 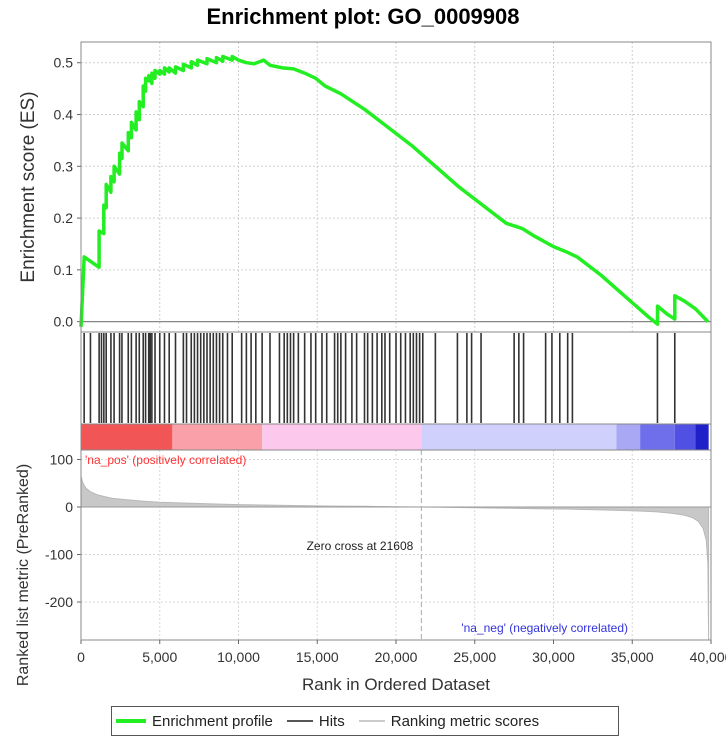 I want to click on pos-correlated-label: 'na_pos' (positively correlated), so click(x=165, y=460).